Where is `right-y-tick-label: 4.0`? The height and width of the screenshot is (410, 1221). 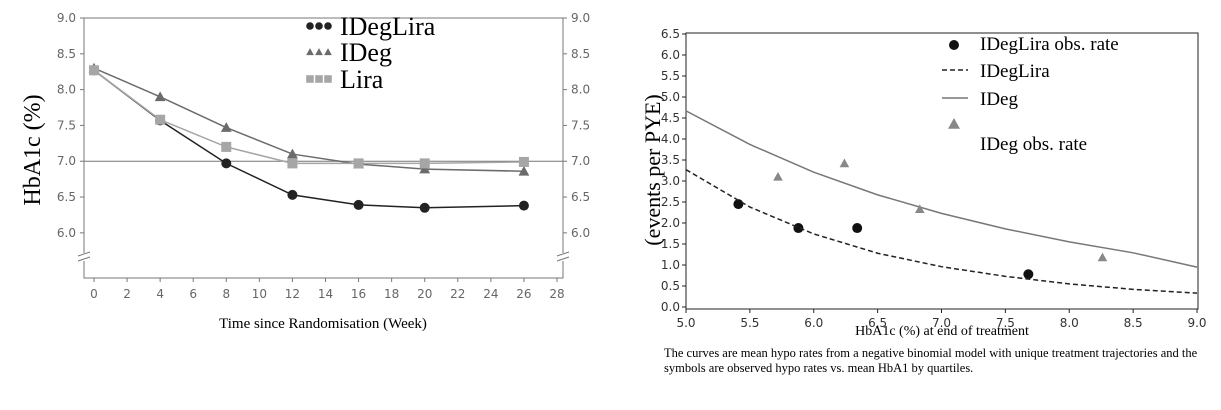 right-y-tick-label: 4.0 is located at coordinates (670, 139).